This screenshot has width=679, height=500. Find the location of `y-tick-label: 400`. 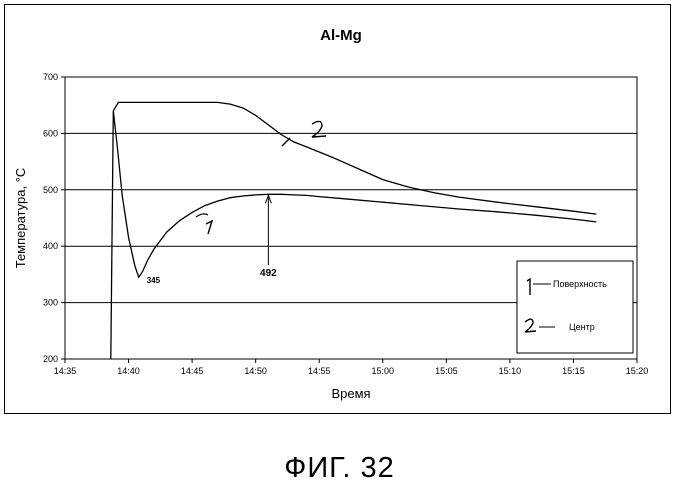

y-tick-label: 400 is located at coordinates (50, 246).